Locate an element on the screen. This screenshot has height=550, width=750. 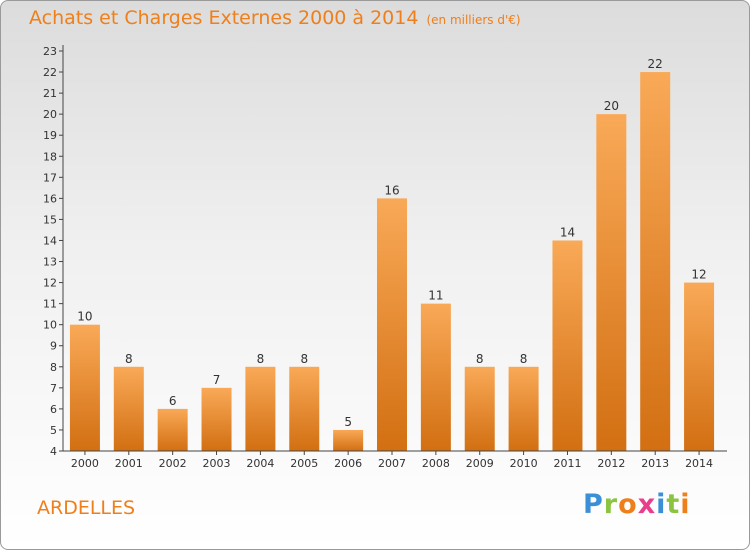
bar-2000 is located at coordinates (84, 387).